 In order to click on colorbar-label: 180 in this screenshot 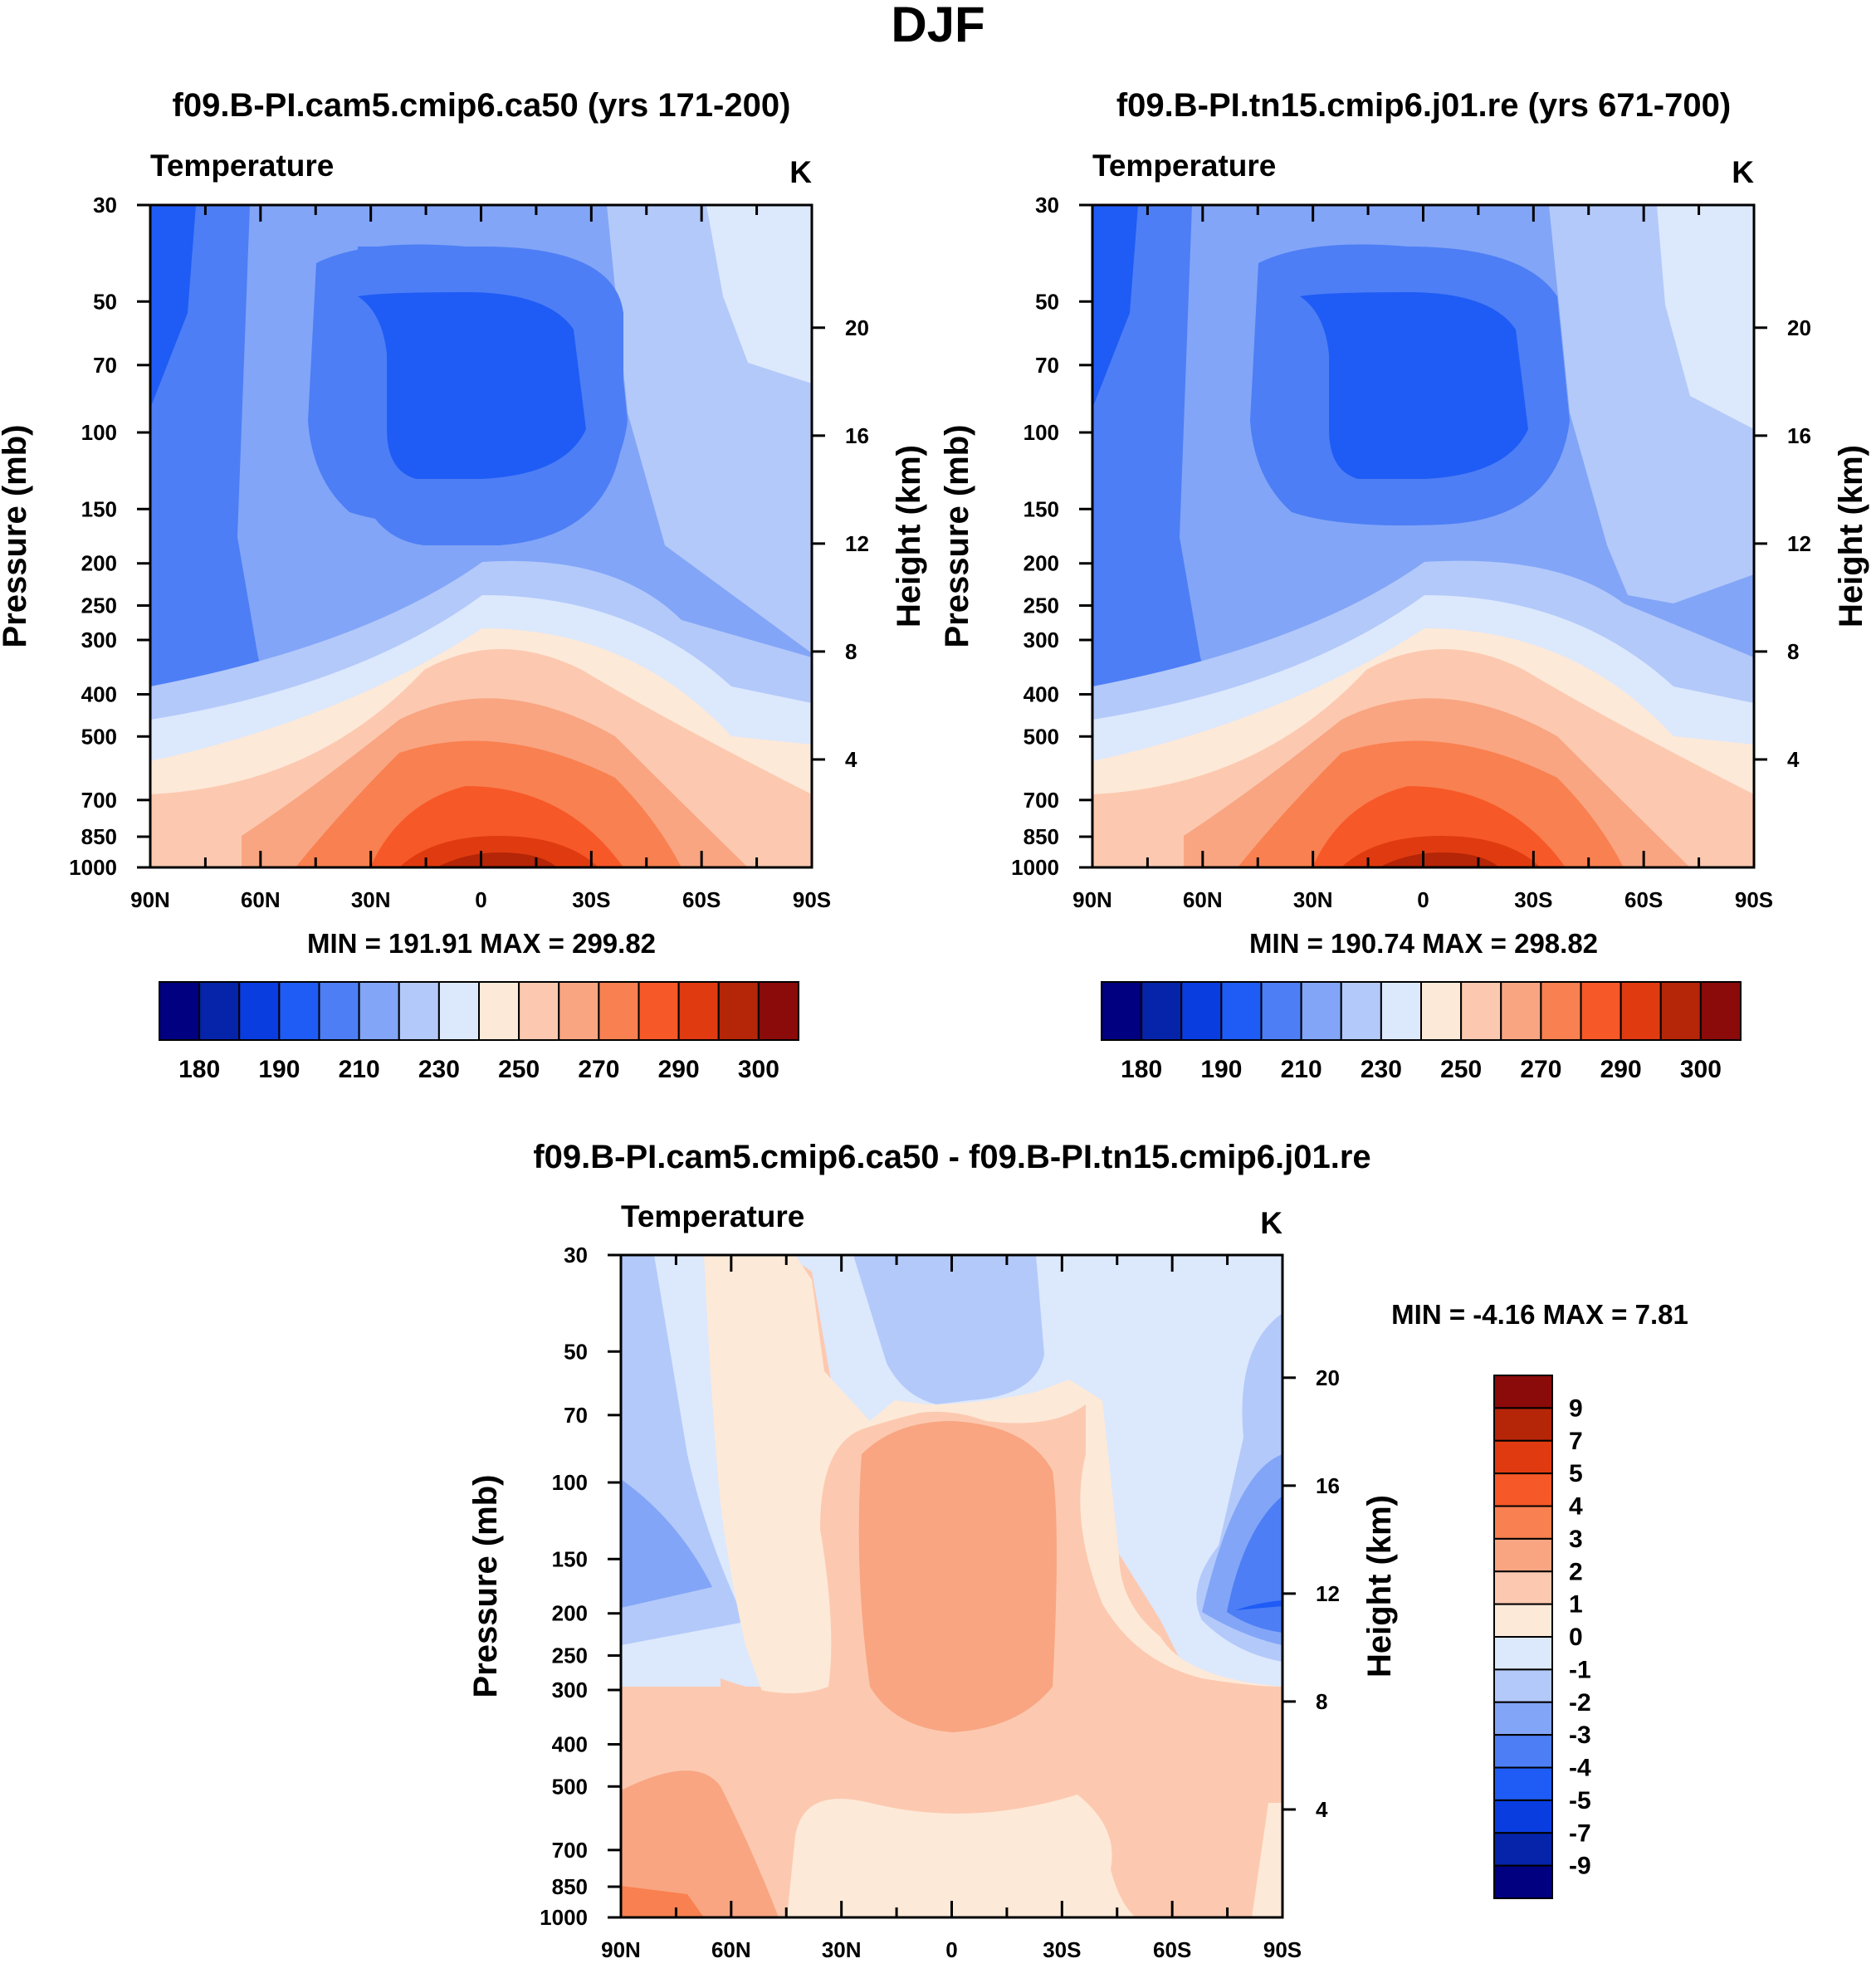, I will do `click(199, 1070)`.